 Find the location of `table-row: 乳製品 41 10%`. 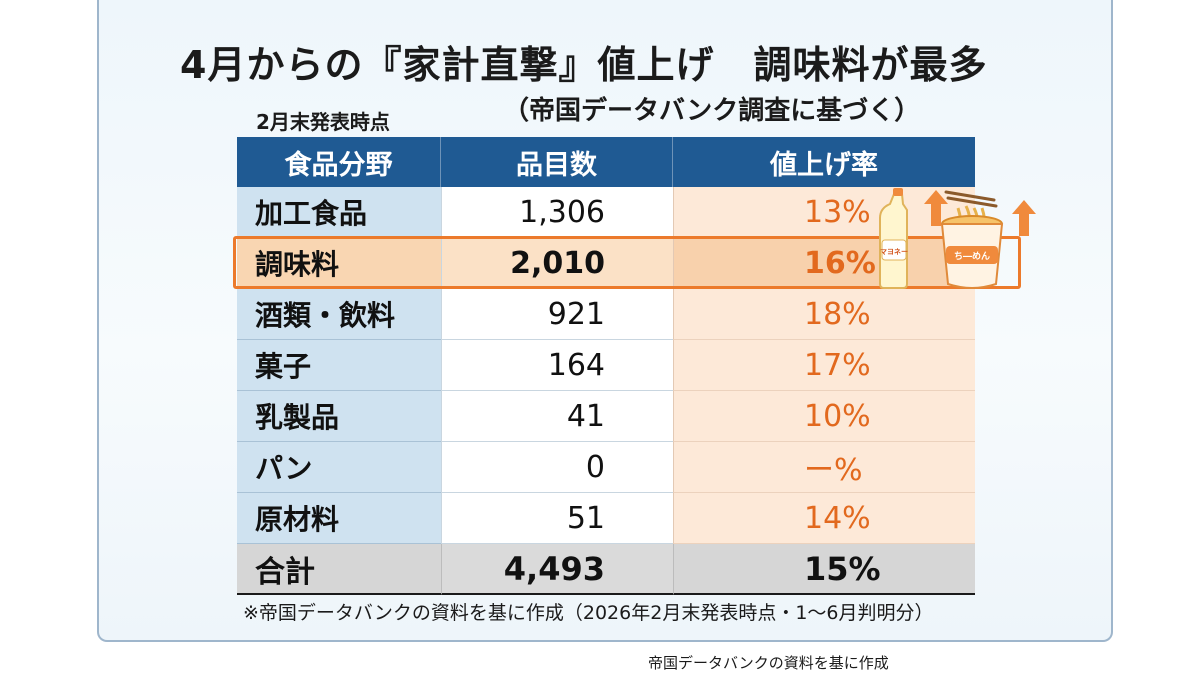

table-row: 乳製品 41 10% is located at coordinates (606, 416).